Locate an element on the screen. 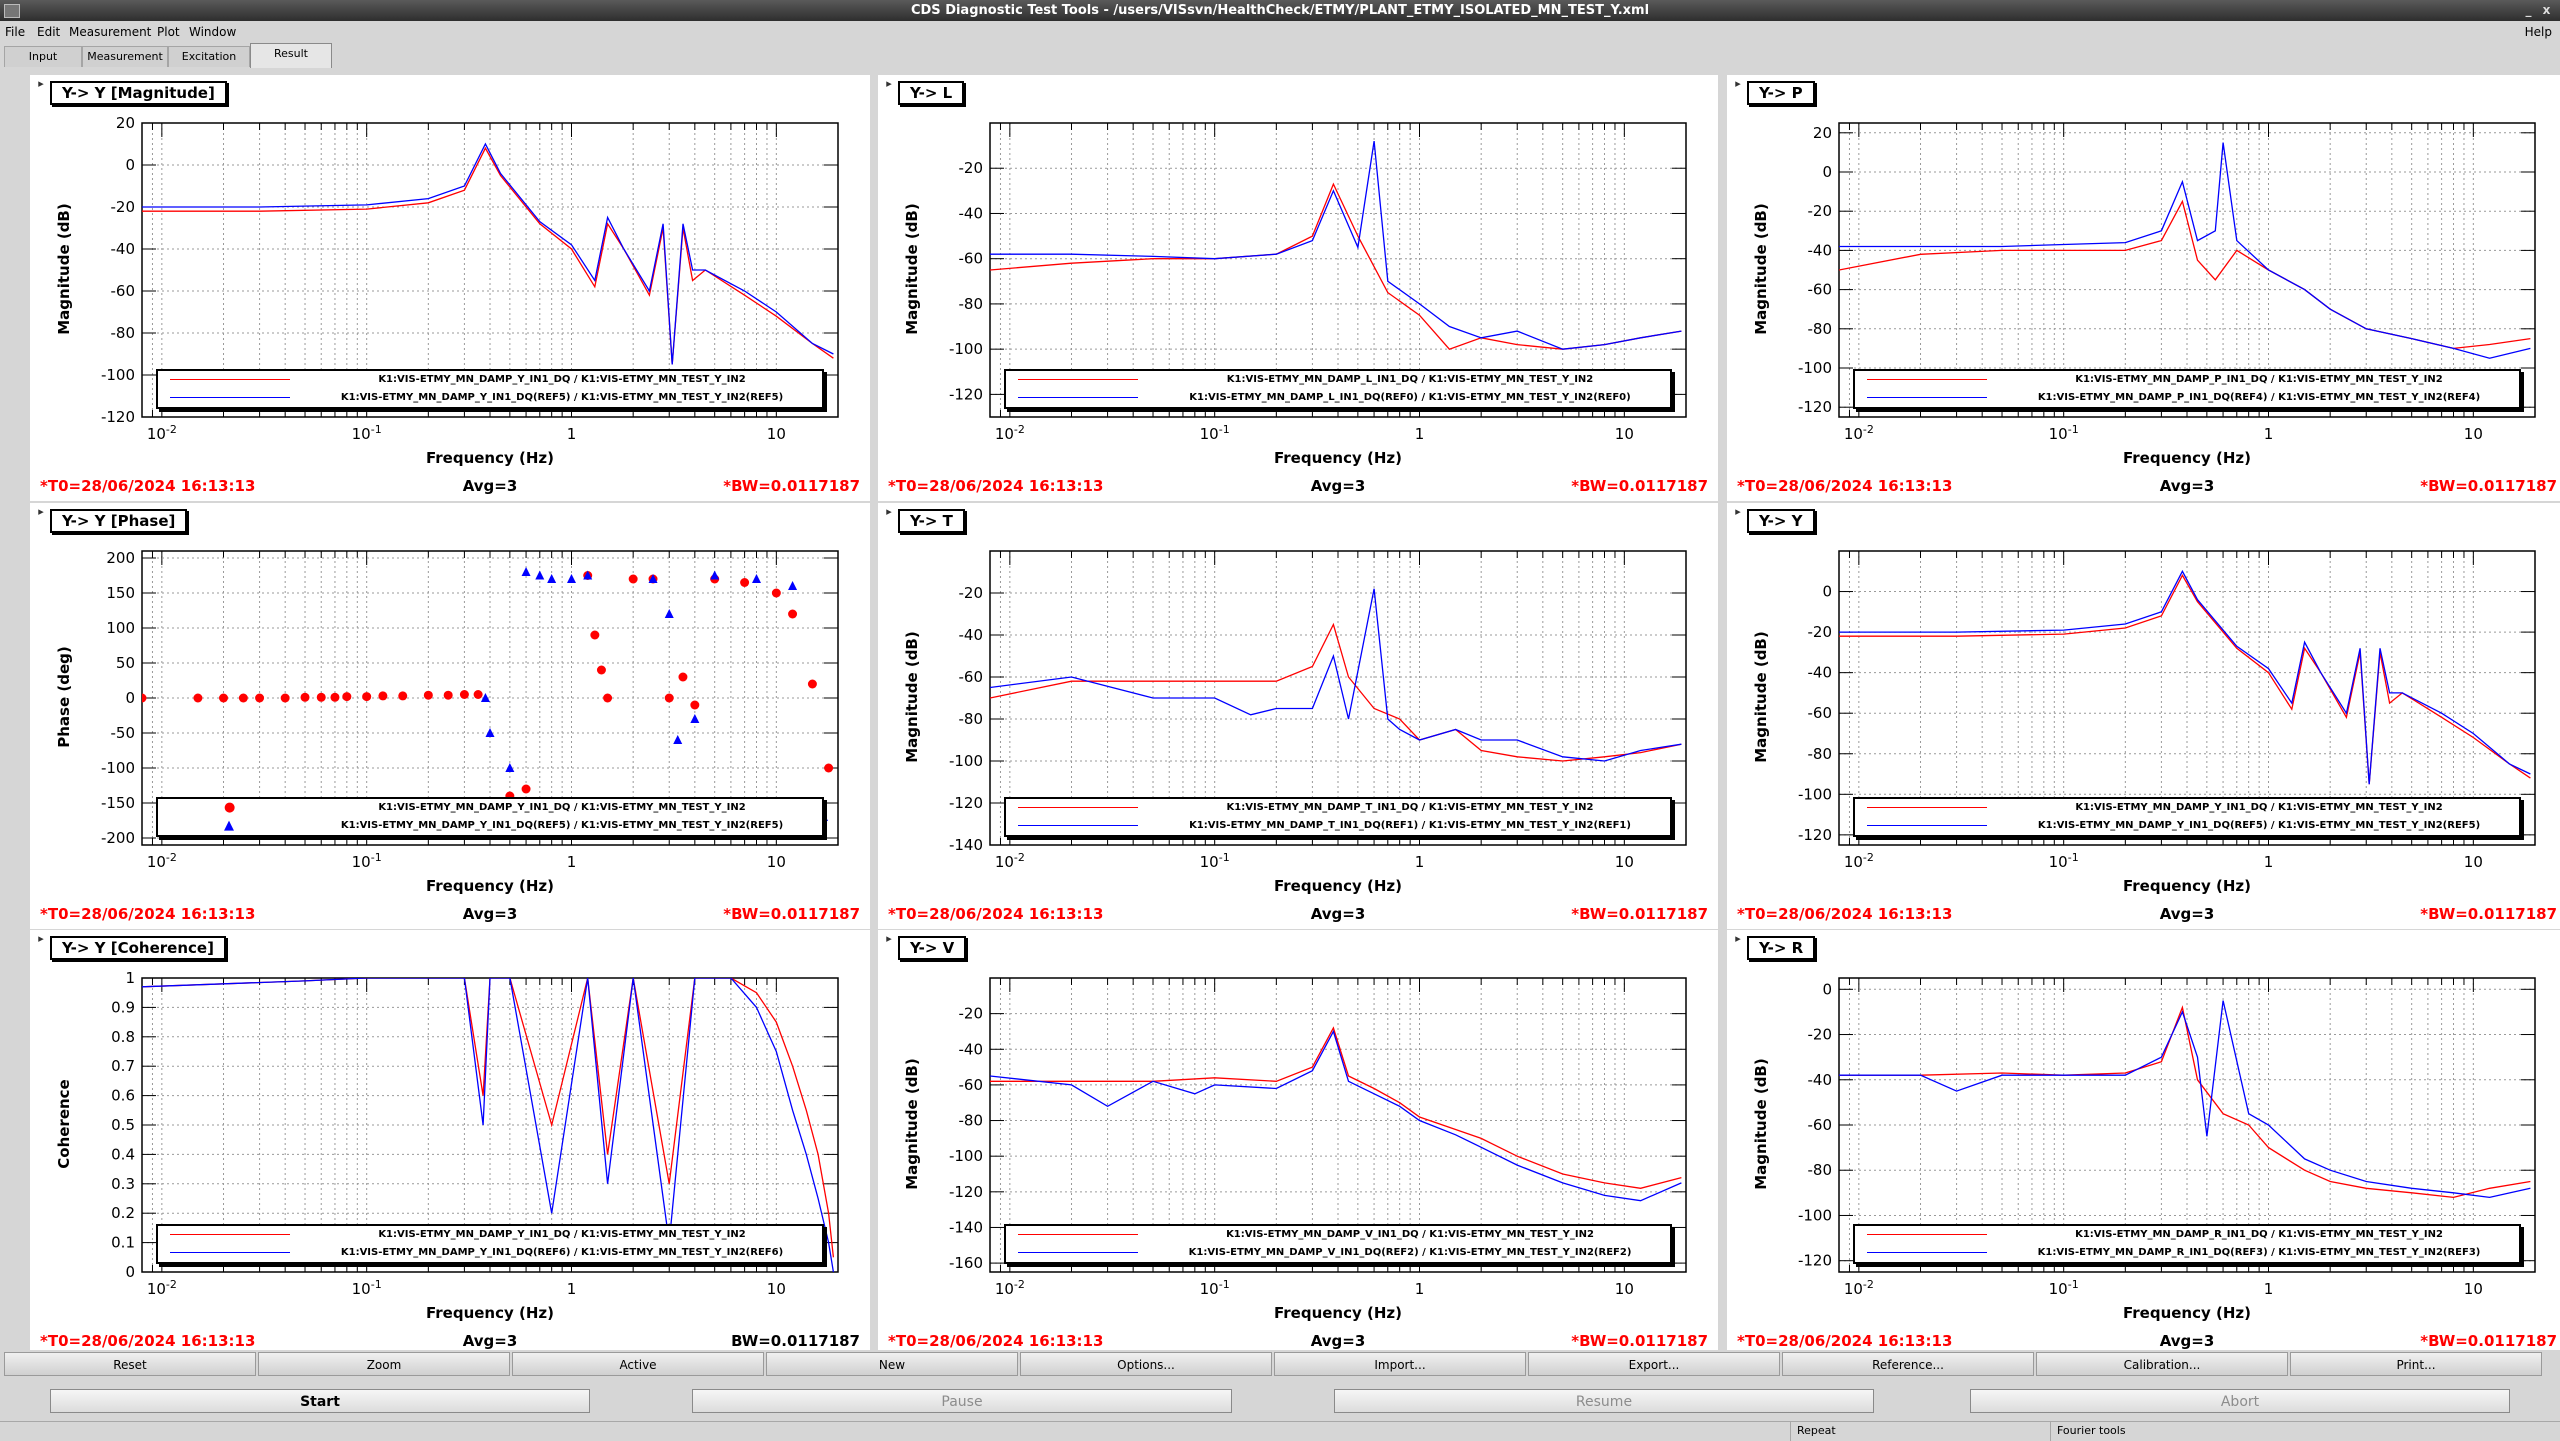 This screenshot has height=1441, width=2560. y-tick-label: -120 is located at coordinates (966, 803).